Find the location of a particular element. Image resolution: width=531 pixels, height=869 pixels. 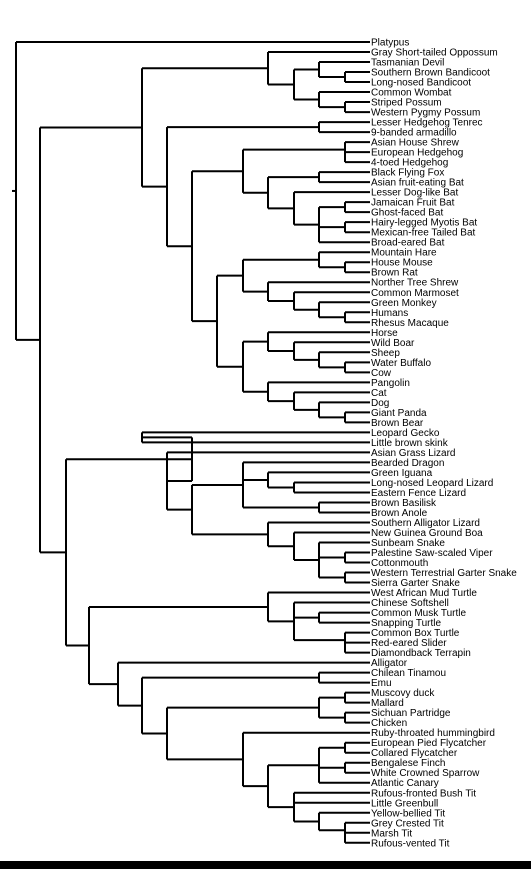

leaf-label: Brown Rat is located at coordinates (394, 273).